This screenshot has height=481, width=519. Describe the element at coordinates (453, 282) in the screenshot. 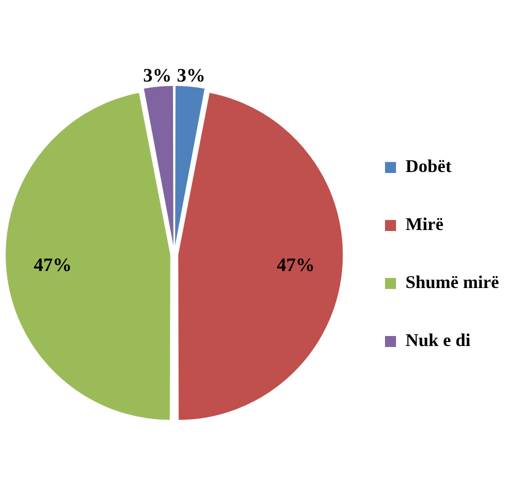

I see `legend-label: Shumë mirë` at that location.